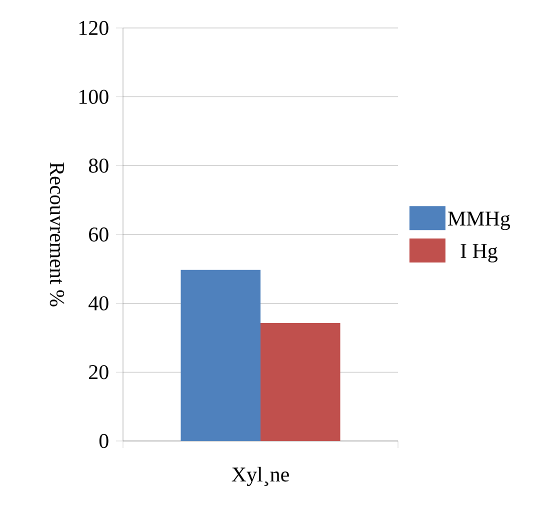 This screenshot has width=549, height=509. What do you see at coordinates (57, 234) in the screenshot?
I see `y-axis-title: Recouvrement %` at bounding box center [57, 234].